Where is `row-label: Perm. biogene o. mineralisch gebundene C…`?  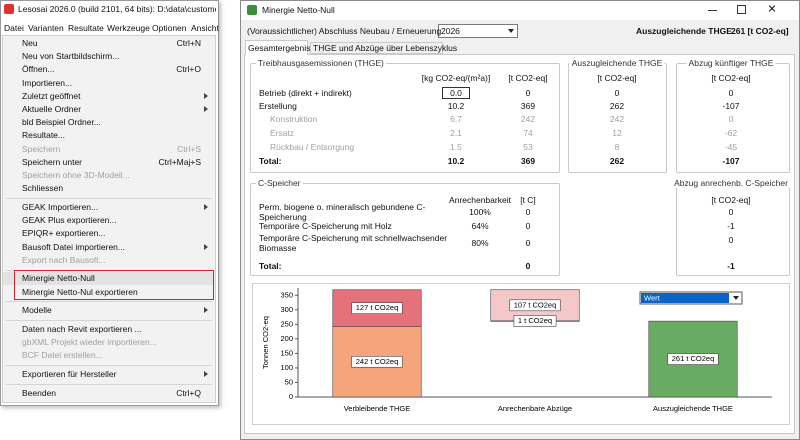
row-label: Perm. biogene o. mineralisch gebundene C… is located at coordinates (342, 212).